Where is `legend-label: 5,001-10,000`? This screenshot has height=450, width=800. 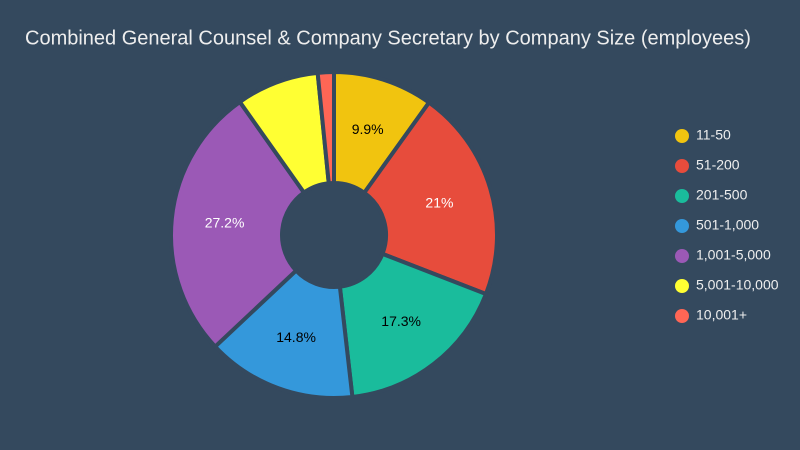
legend-label: 5,001-10,000 is located at coordinates (737, 285).